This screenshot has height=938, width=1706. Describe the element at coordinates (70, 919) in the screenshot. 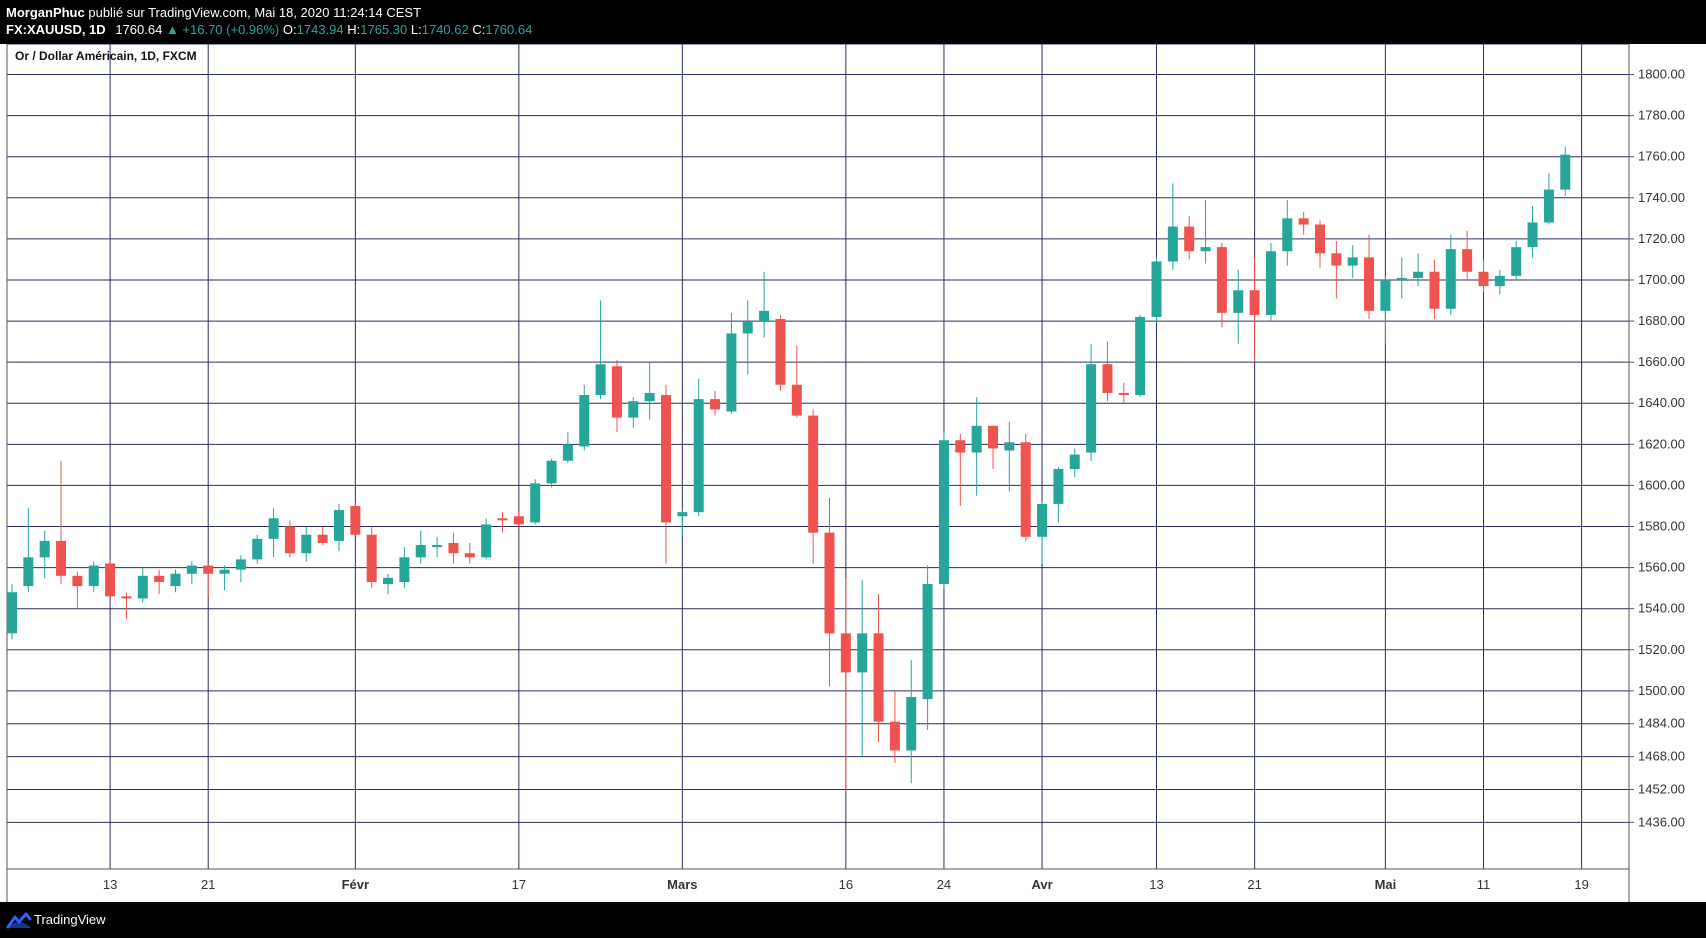

I see `tradingview-brand: TradingView` at that location.